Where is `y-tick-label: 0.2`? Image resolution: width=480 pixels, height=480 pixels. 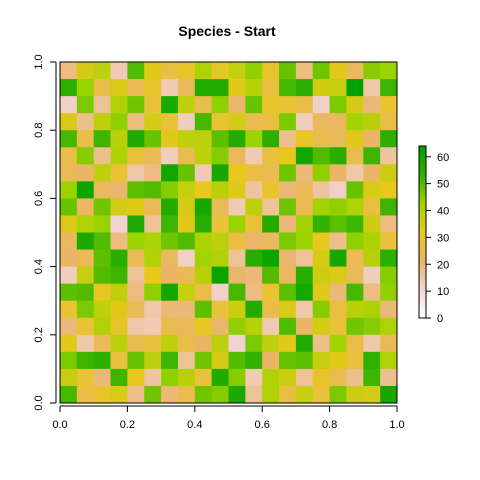 y-tick-label: 0.2 is located at coordinates (39, 334).